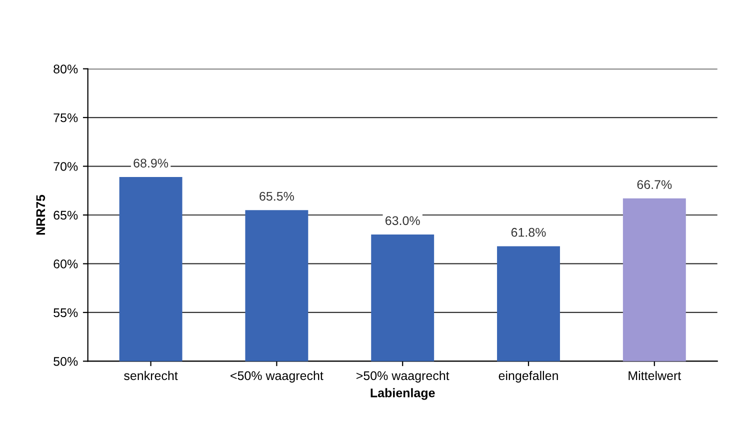 Image resolution: width=732 pixels, height=430 pixels. Describe the element at coordinates (66, 313) in the screenshot. I see `y-tick-label: 55%` at that location.